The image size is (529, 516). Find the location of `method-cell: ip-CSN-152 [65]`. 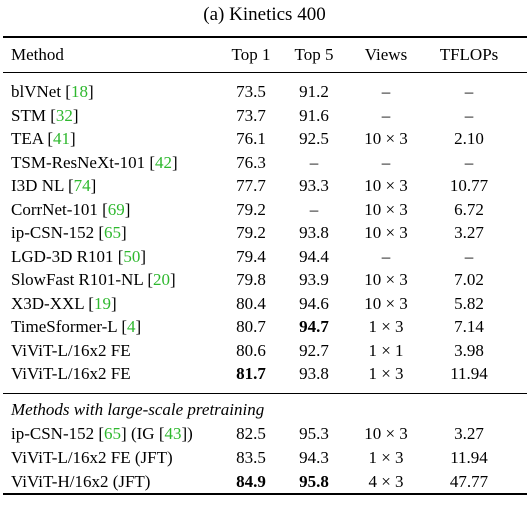

method-cell: ip-CSN-152 [65] is located at coordinates (69, 232).